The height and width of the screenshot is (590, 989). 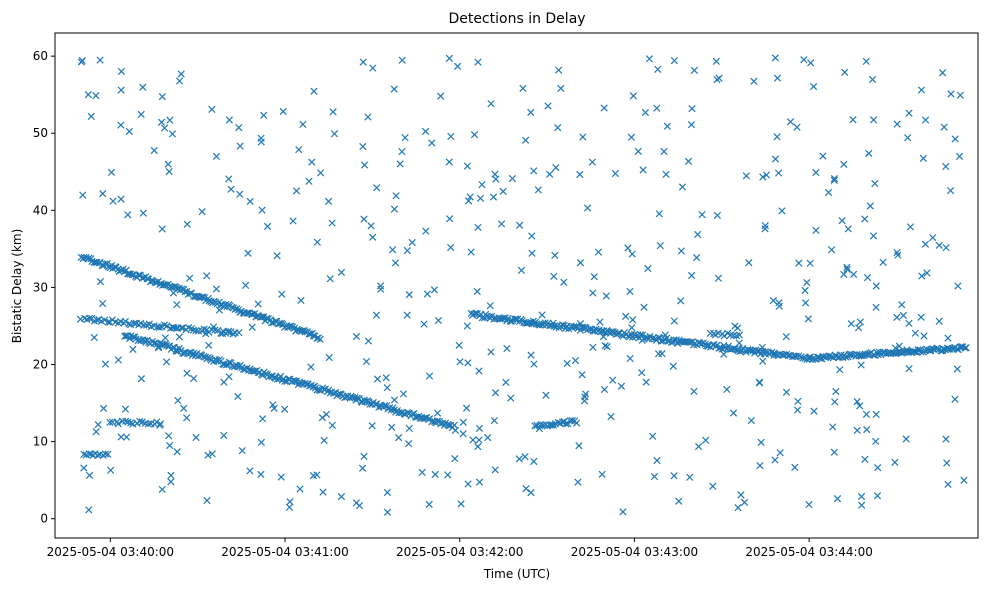 What do you see at coordinates (634, 552) in the screenshot?
I see `x-tick-label: 2025-05-04 03:43:00` at bounding box center [634, 552].